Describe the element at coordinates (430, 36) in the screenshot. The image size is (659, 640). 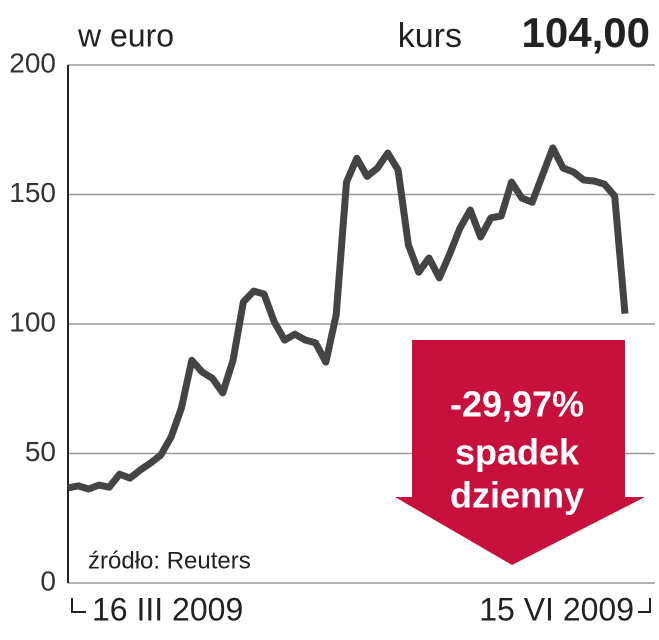
I see `price-prefix: kurs` at that location.